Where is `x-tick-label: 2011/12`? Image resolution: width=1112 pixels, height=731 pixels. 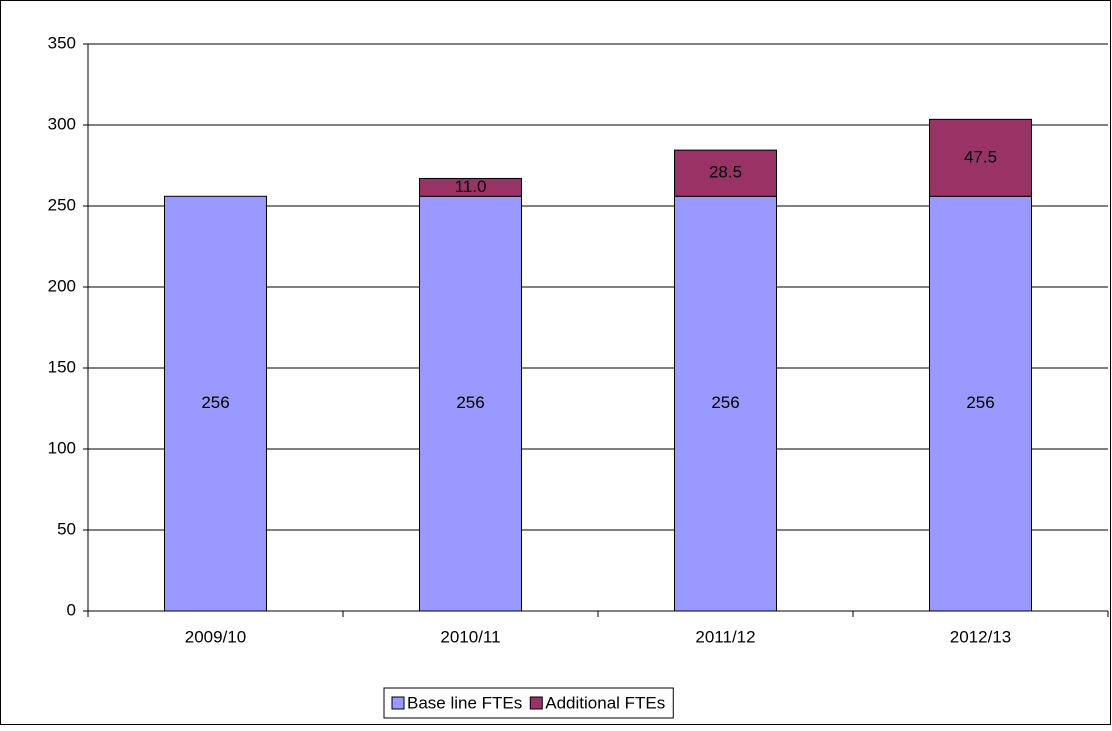 x-tick-label: 2011/12 is located at coordinates (725, 636).